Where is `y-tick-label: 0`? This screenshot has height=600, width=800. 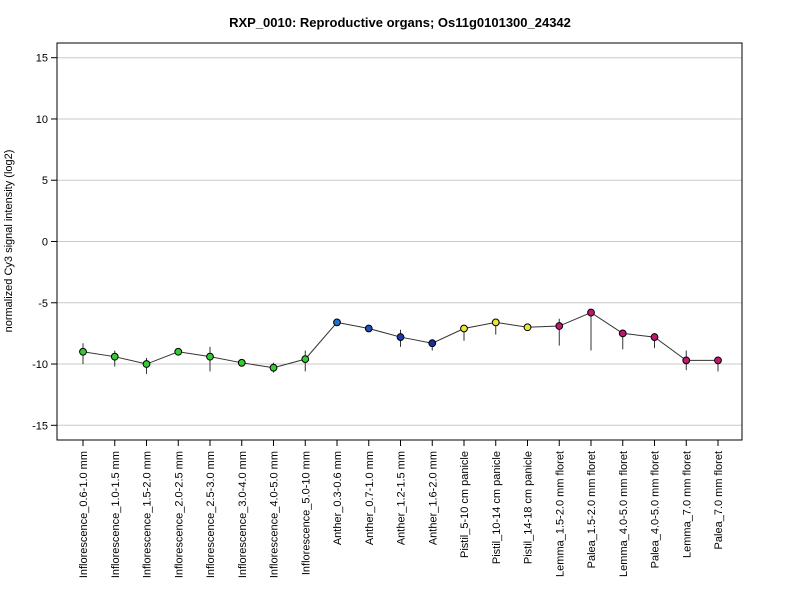 y-tick-label: 0 is located at coordinates (45, 243).